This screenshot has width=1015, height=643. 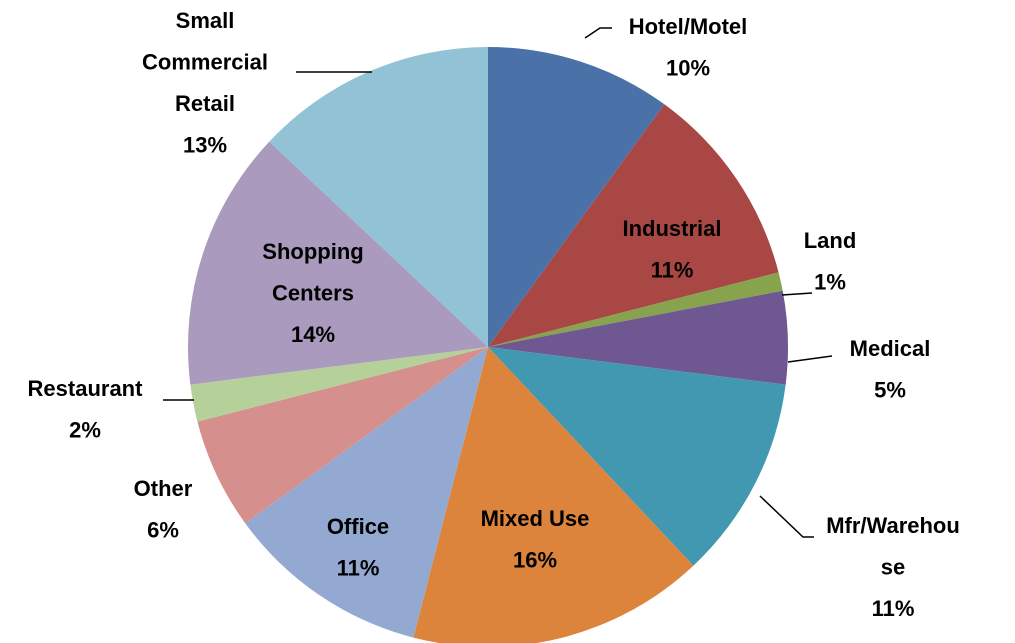 What do you see at coordinates (890, 389) in the screenshot?
I see `value-label: 5%` at bounding box center [890, 389].